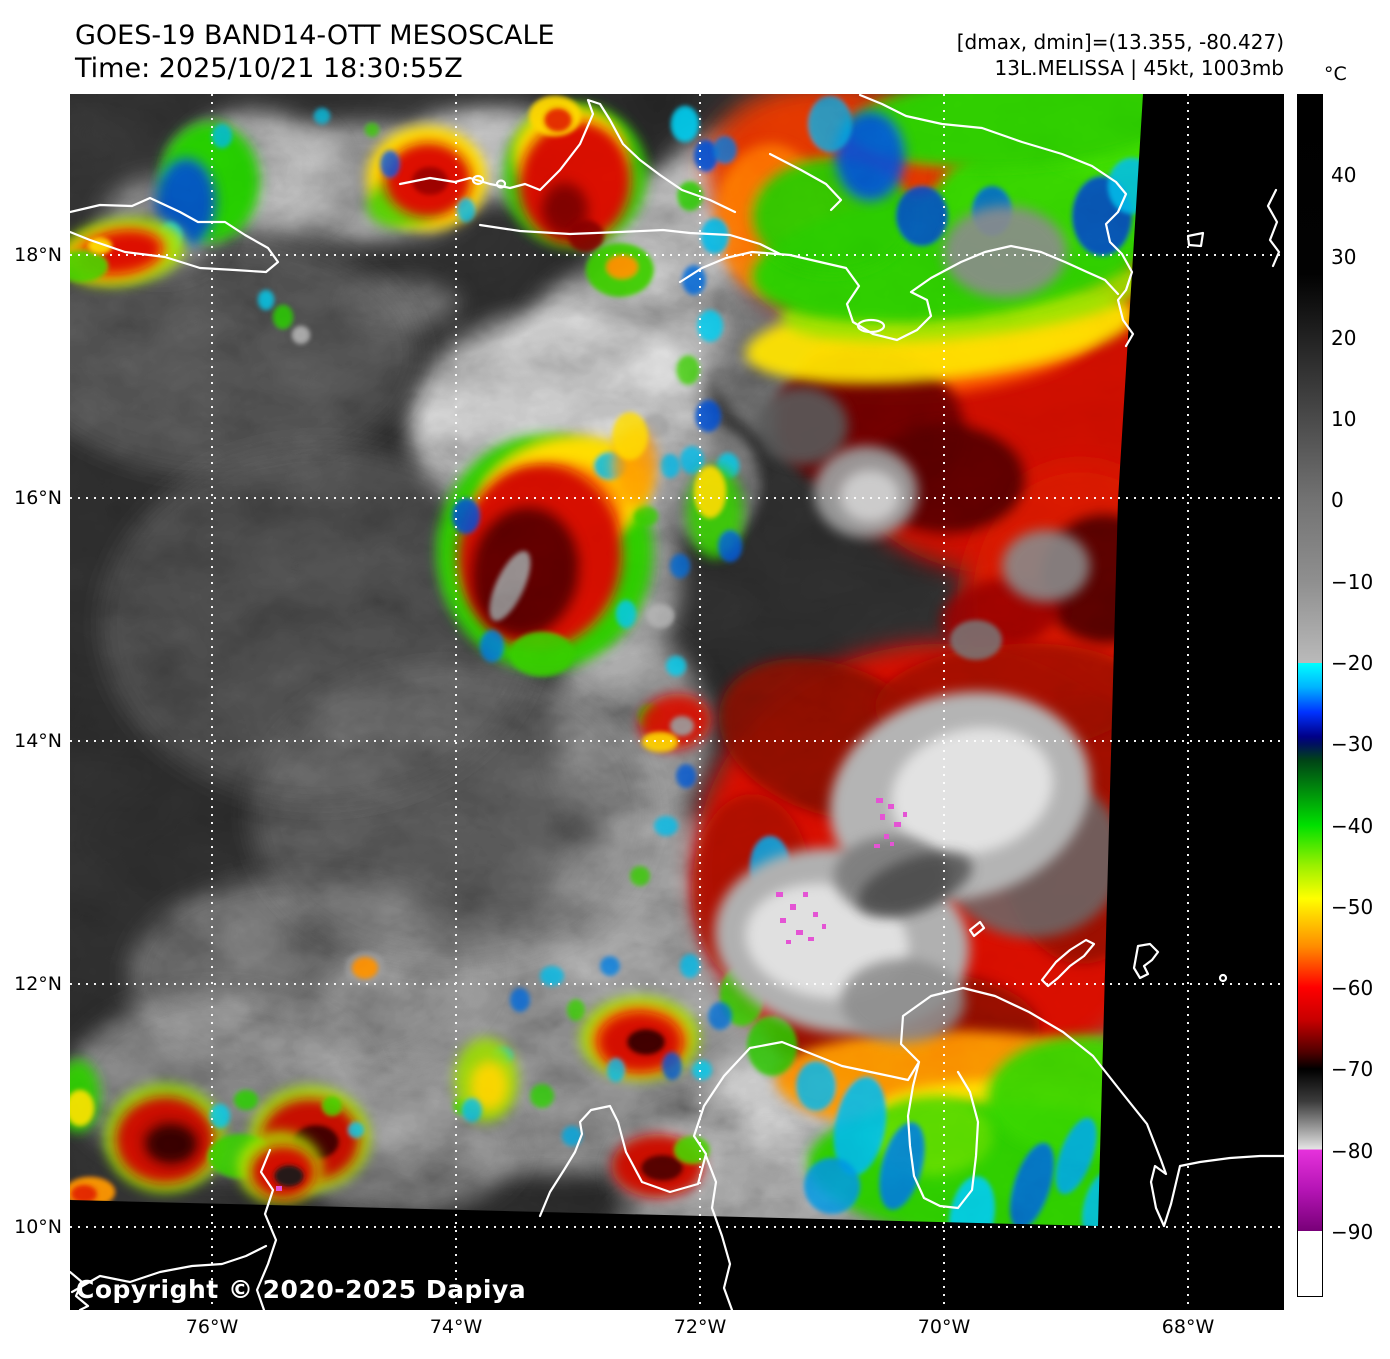 This screenshot has height=1359, width=1390. What do you see at coordinates (630, 239) in the screenshot?
I see `coastline-cuba-south` at bounding box center [630, 239].